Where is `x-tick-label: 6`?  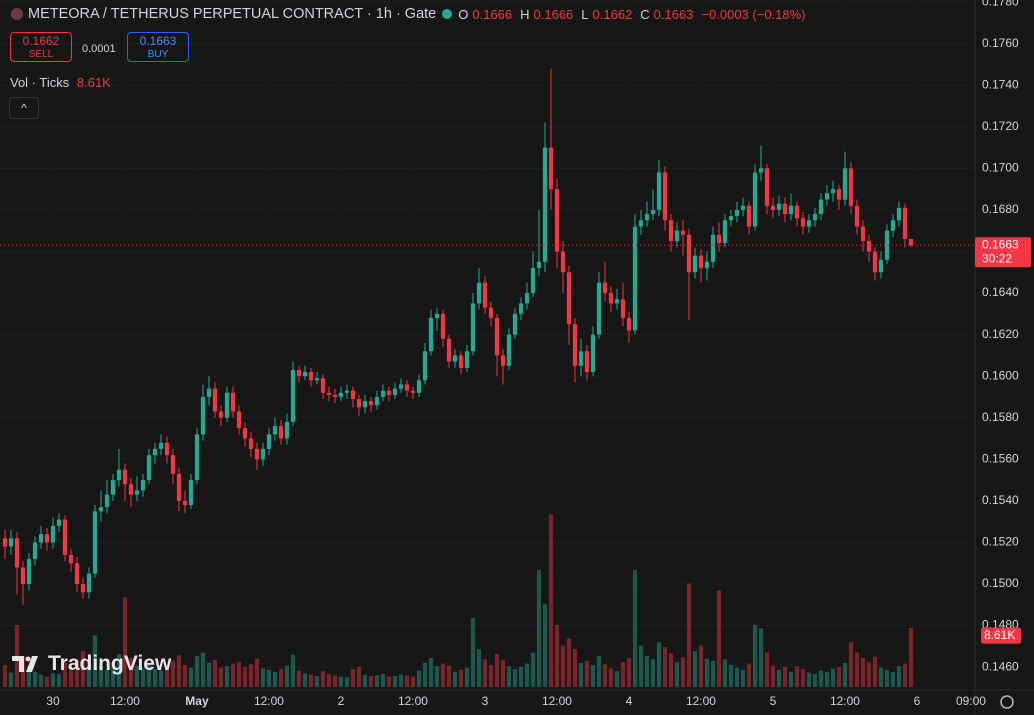 x-tick-label: 6 is located at coordinates (917, 701).